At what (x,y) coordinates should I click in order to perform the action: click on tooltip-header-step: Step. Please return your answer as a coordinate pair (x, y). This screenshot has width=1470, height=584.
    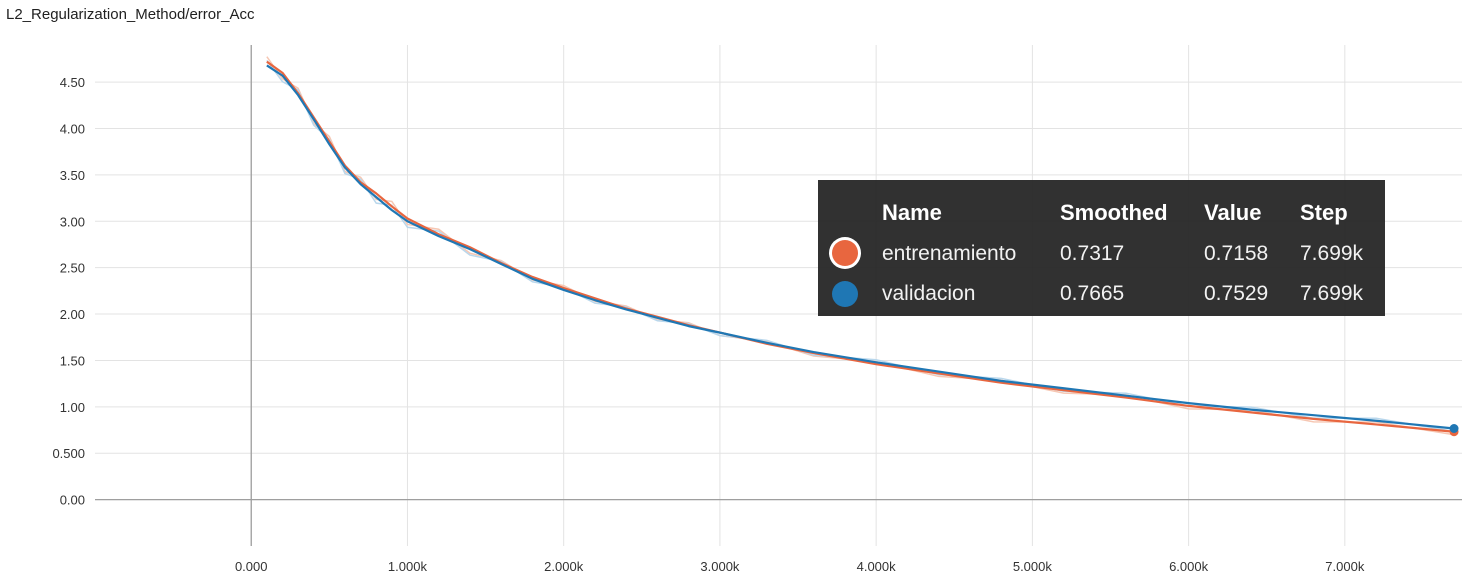
    Looking at the image, I should click on (1324, 212).